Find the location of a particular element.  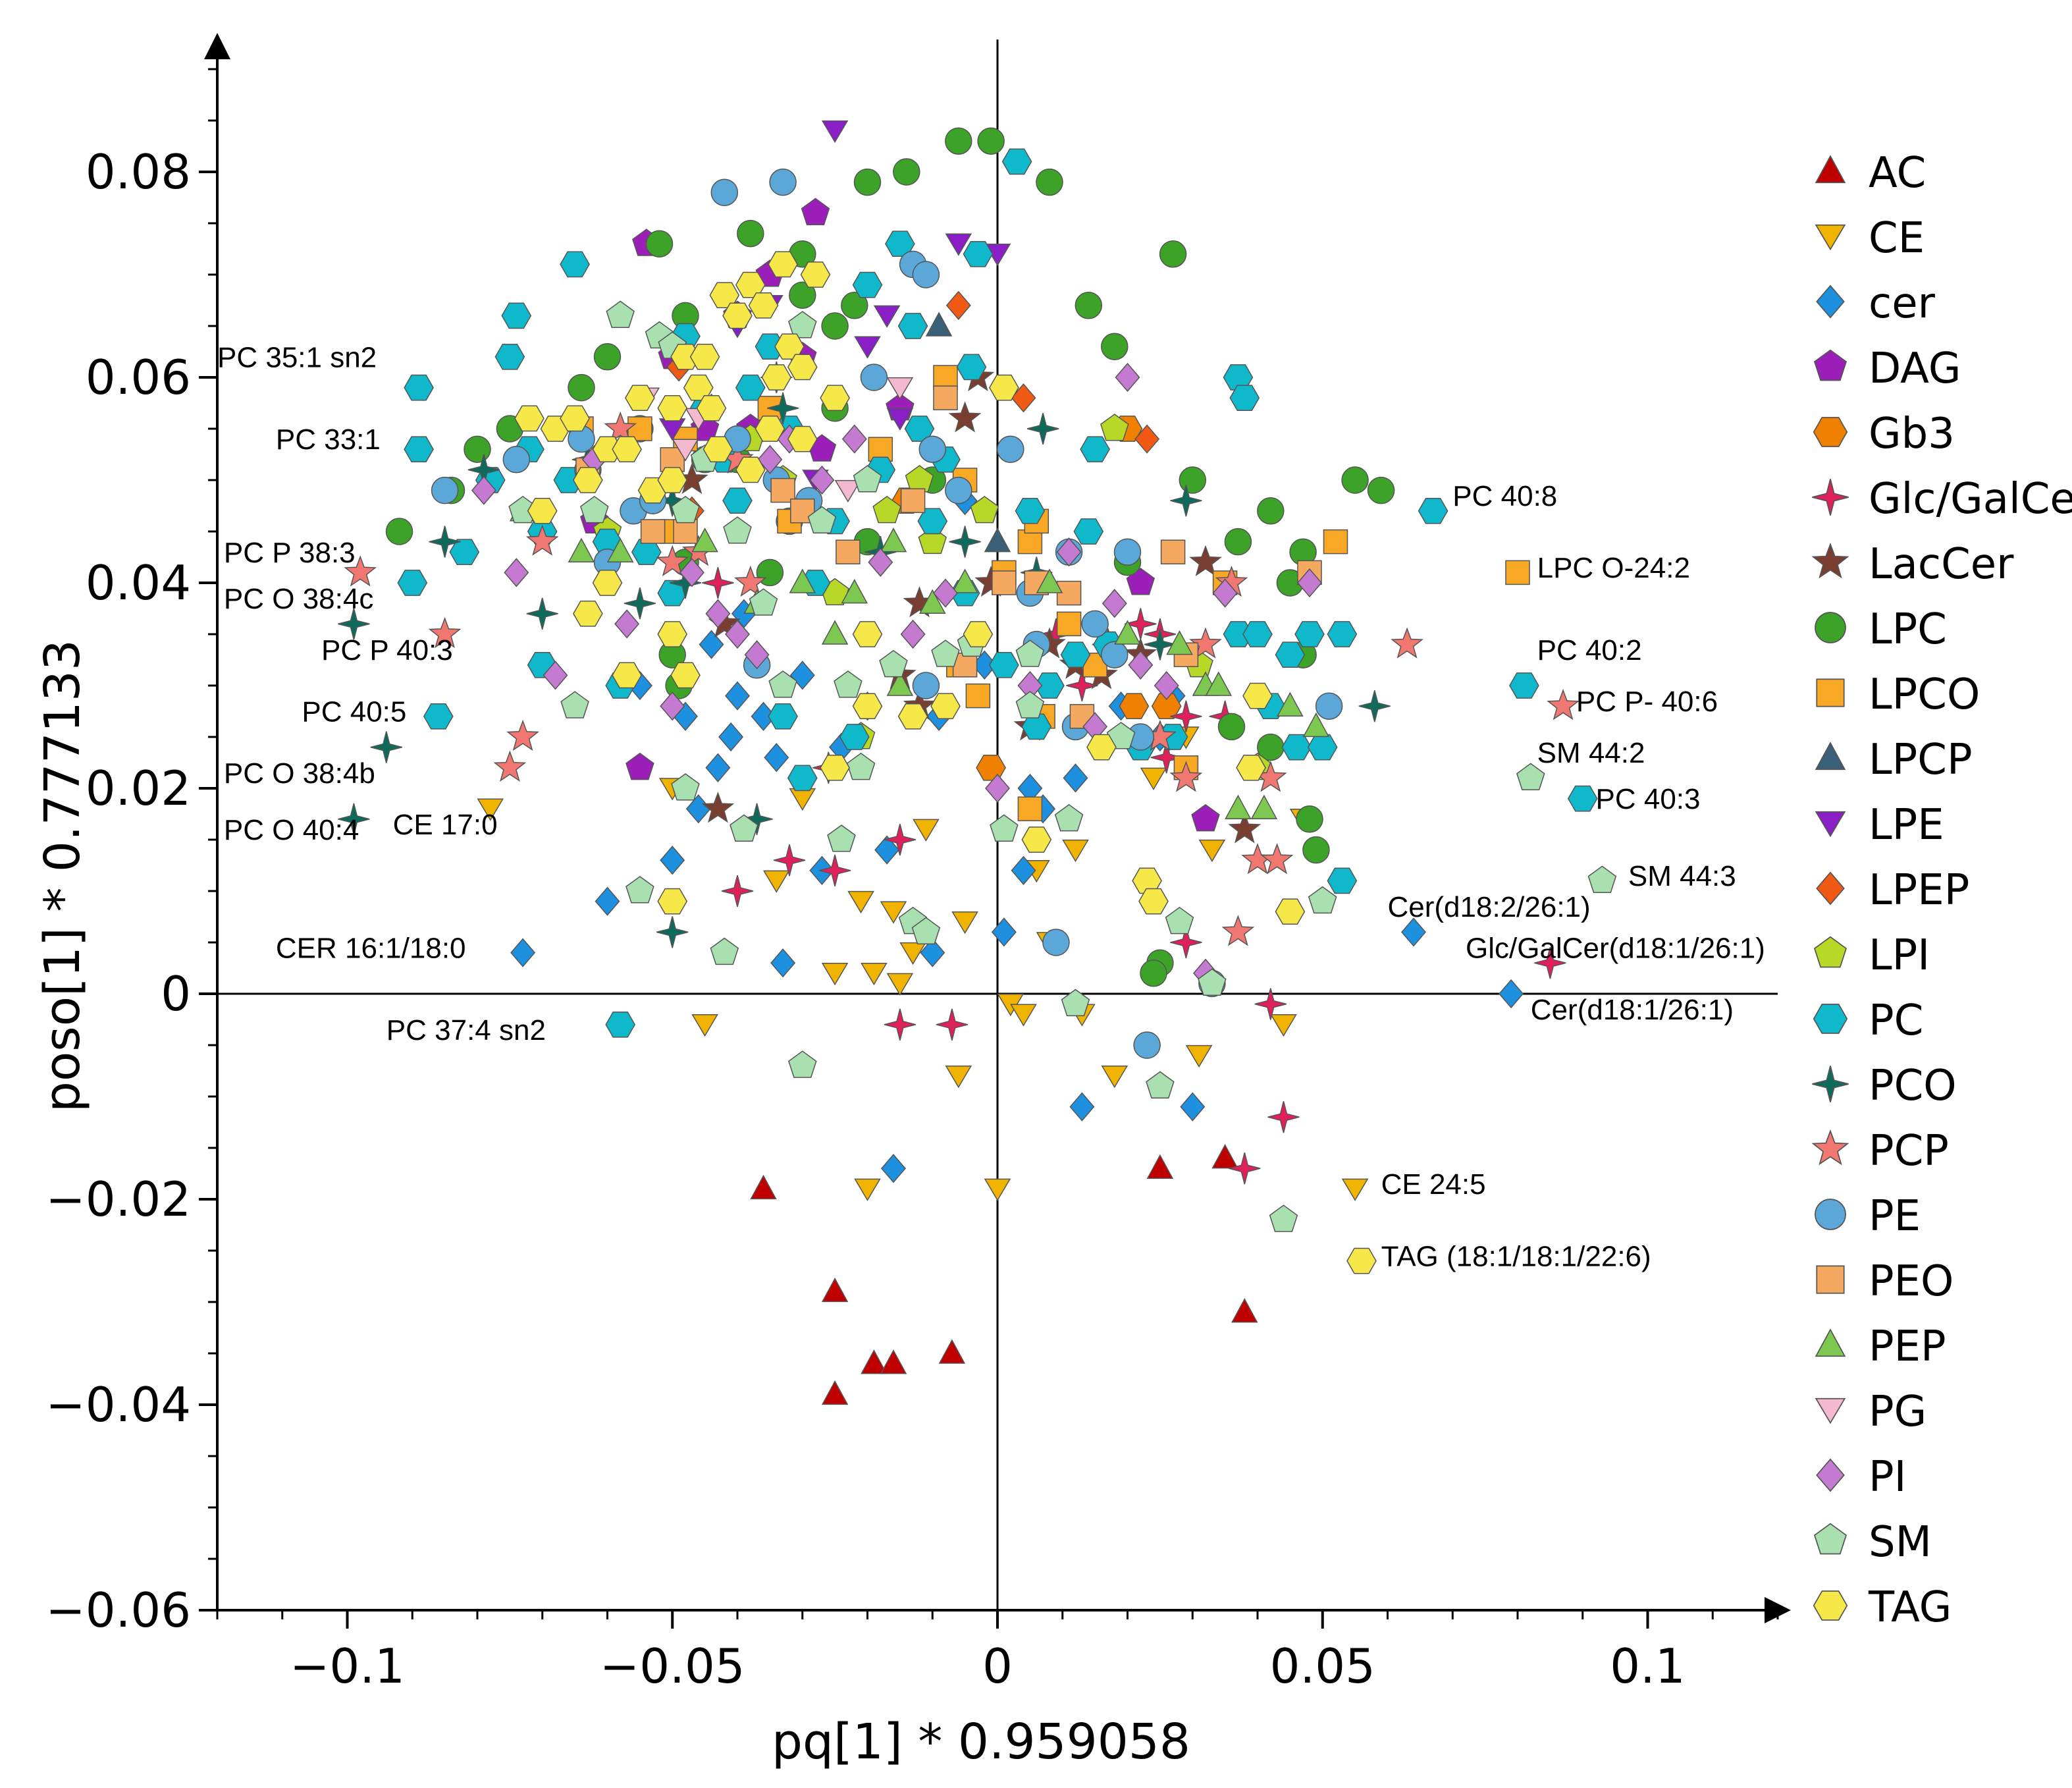

x-tick-label: −0.1 is located at coordinates (348, 1666).